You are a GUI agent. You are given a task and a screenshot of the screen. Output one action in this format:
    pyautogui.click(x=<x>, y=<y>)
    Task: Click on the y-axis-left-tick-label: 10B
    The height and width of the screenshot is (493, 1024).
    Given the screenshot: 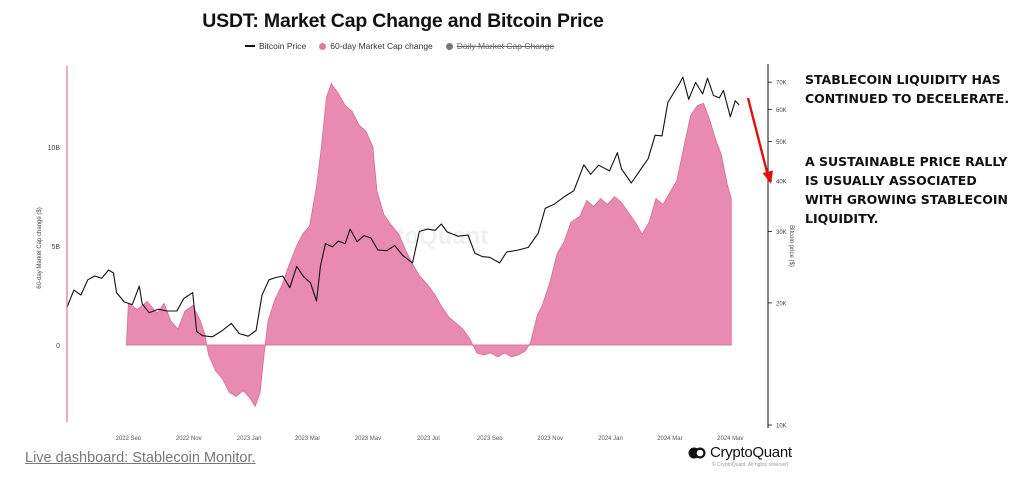 What is the action you would take?
    pyautogui.click(x=54, y=148)
    